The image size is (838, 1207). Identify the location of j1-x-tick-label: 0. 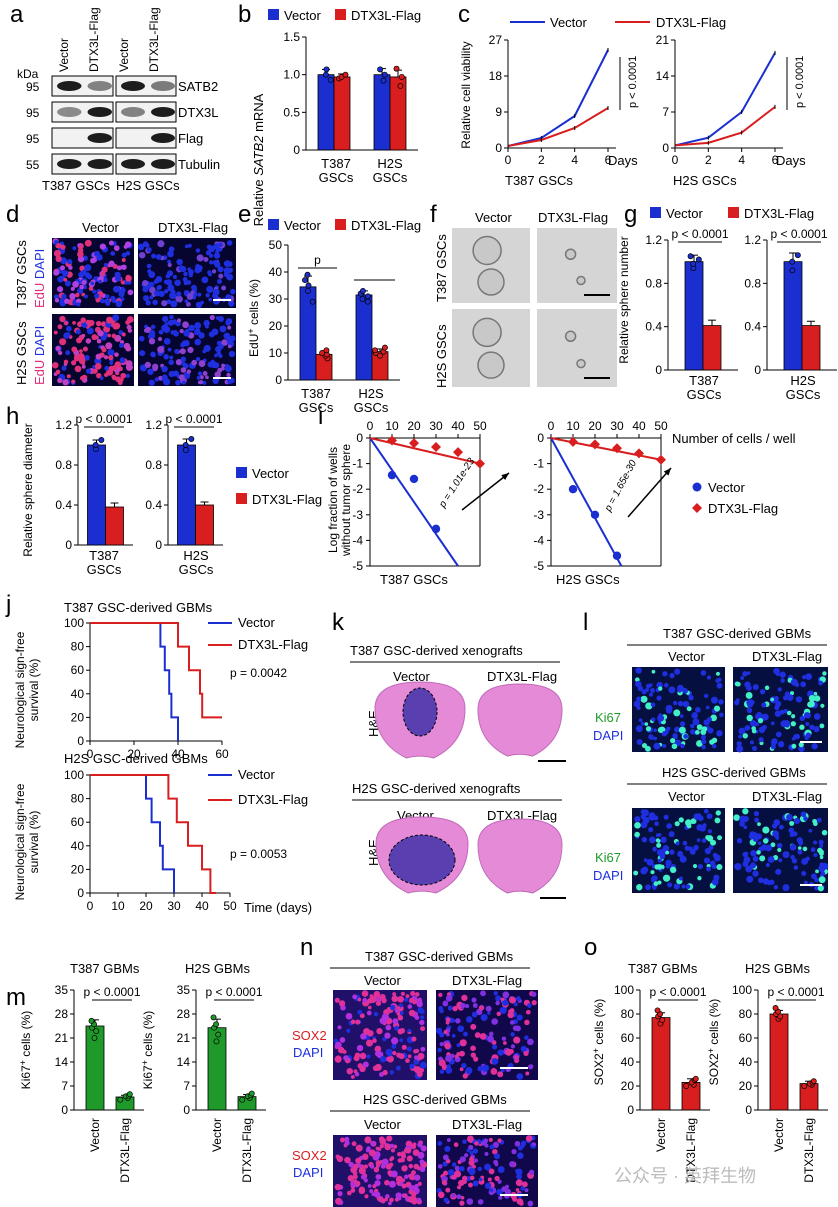
(90, 754).